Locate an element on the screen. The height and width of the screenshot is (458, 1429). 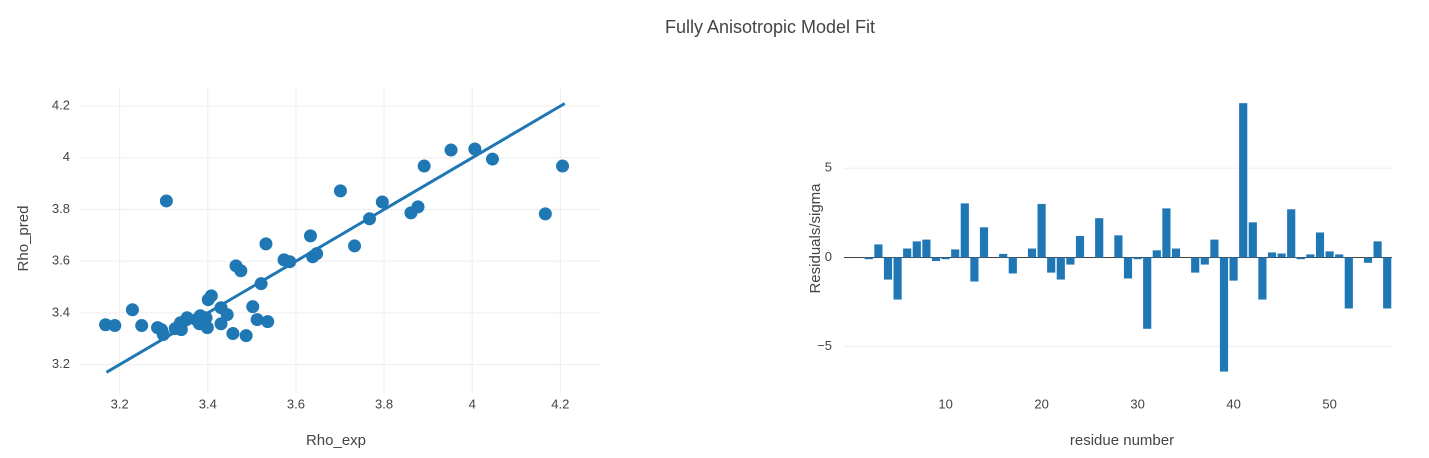
x-axis-title: residue number is located at coordinates (1122, 440).